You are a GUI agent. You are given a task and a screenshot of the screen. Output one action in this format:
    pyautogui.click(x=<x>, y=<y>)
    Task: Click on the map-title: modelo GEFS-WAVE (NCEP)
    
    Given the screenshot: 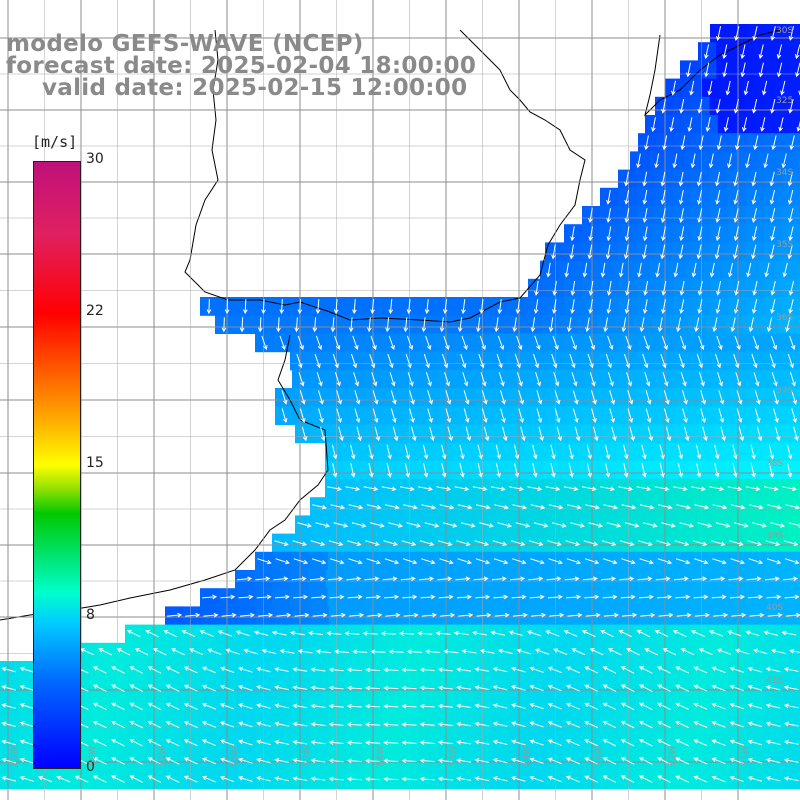 What is the action you would take?
    pyautogui.click(x=185, y=44)
    